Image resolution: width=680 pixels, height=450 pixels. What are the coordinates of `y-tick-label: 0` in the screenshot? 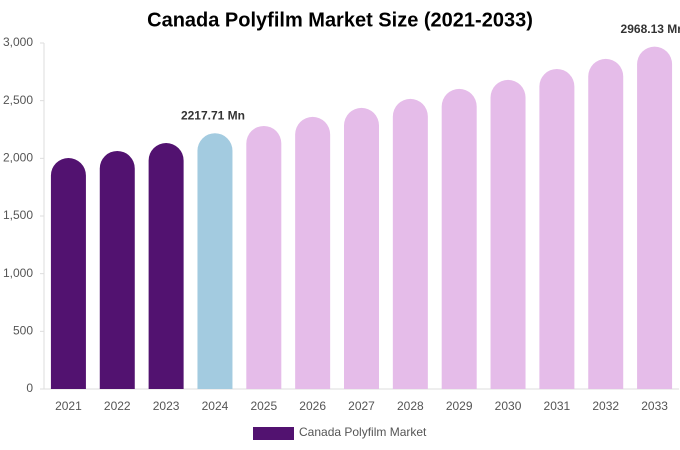 It's located at (29, 388).